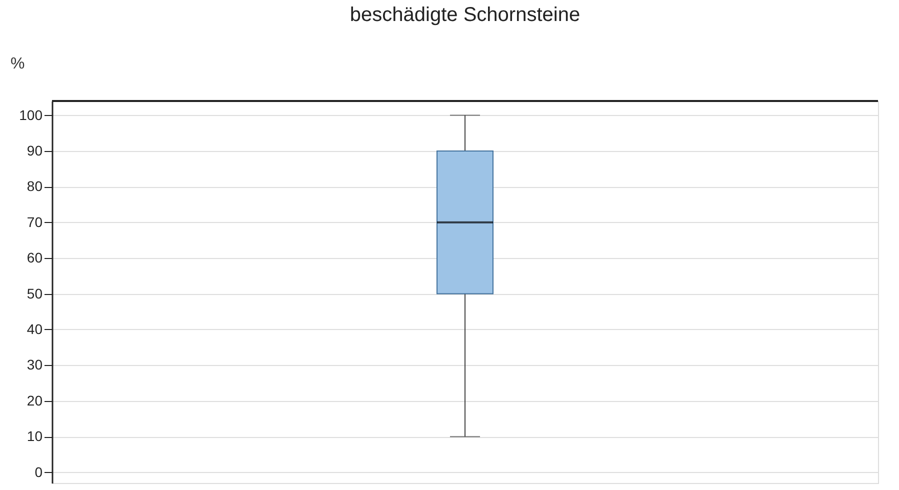 This screenshot has width=899, height=490. What do you see at coordinates (34, 364) in the screenshot?
I see `y-tick-label: 30` at bounding box center [34, 364].